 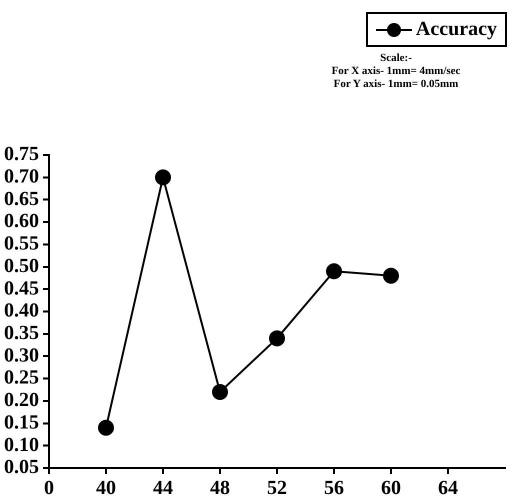 I want to click on y-tick-label: 0.55, so click(x=21, y=243).